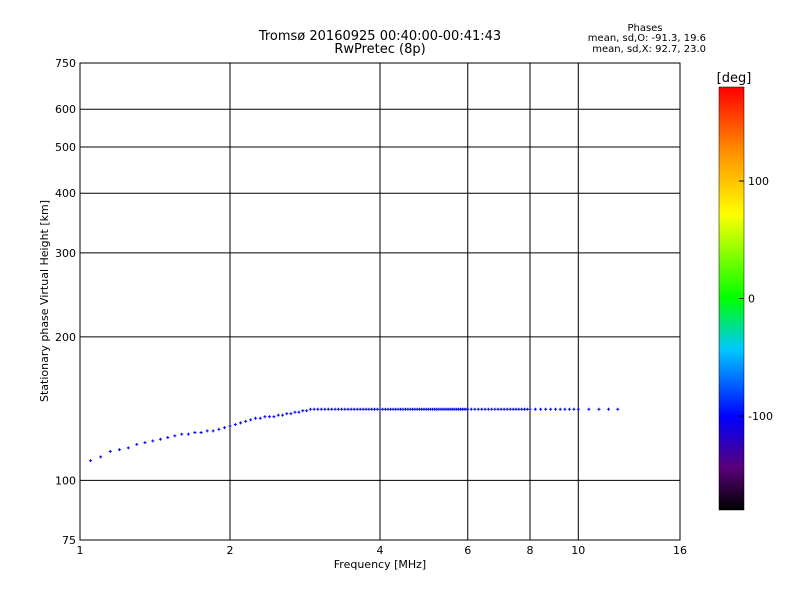  What do you see at coordinates (379, 49) in the screenshot?
I see `chart-subtitle: RwPretec (8p)` at bounding box center [379, 49].